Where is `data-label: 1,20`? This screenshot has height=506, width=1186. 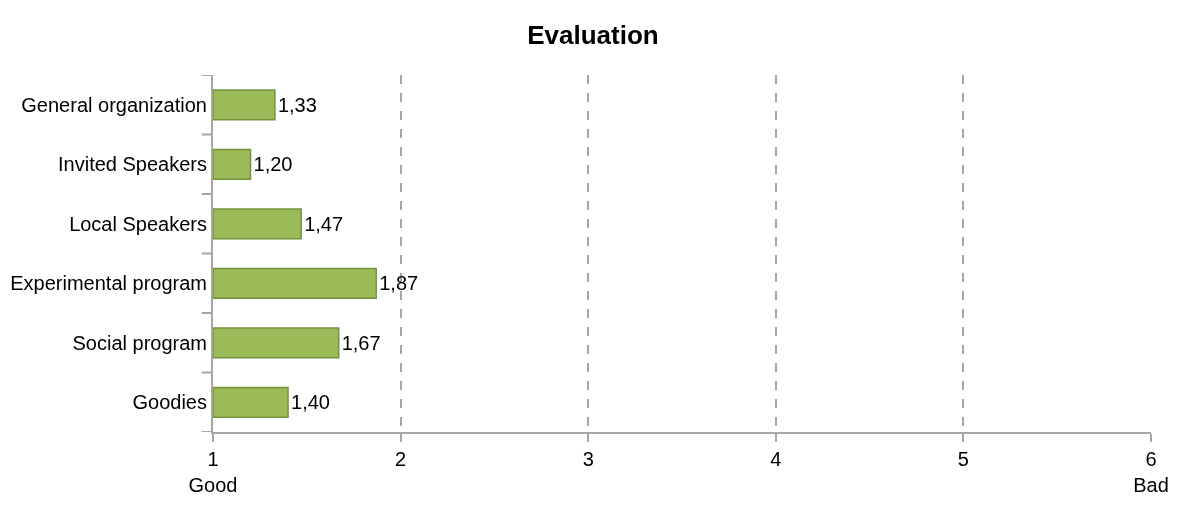 data-label: 1,20 is located at coordinates (273, 164).